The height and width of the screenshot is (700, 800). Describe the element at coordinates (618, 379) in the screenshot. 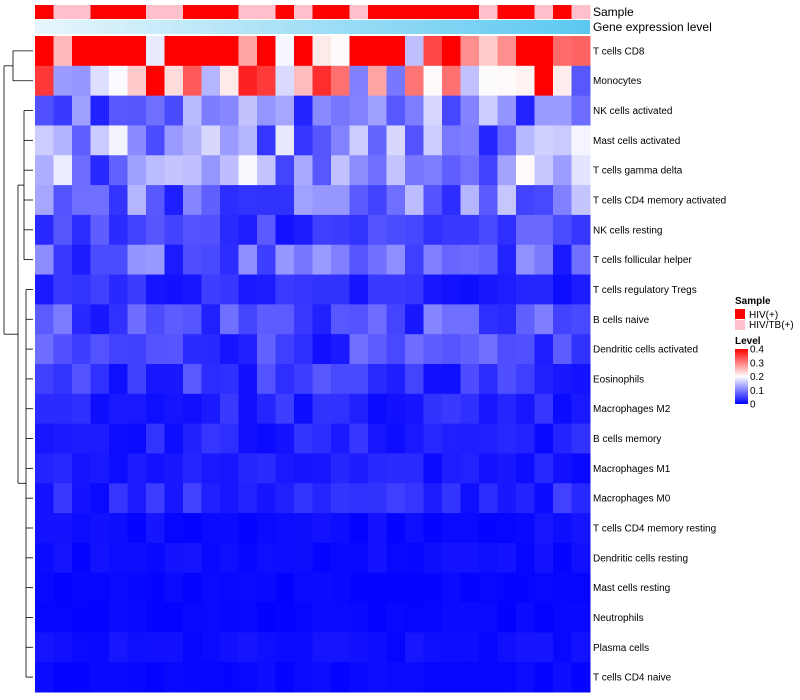

I see `row-label: Eosinophils` at that location.